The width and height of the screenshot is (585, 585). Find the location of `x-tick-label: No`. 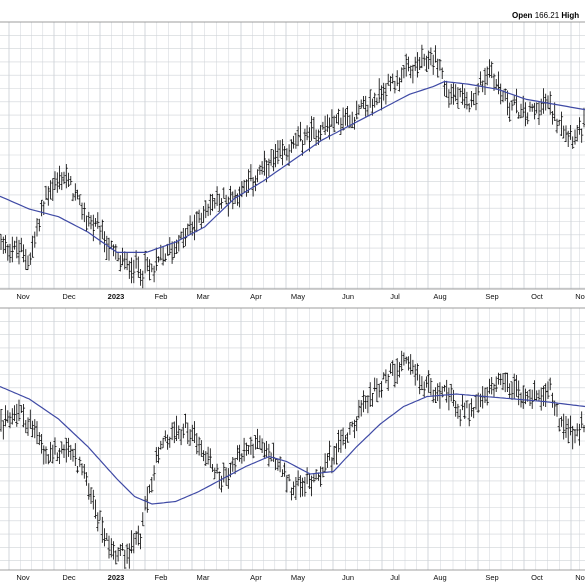

x-tick-label: No is located at coordinates (580, 577).